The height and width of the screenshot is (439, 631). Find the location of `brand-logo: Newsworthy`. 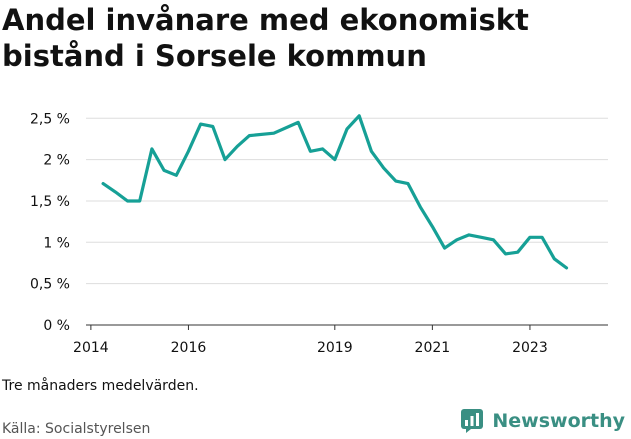

brand-logo: Newsworthy is located at coordinates (542, 421).